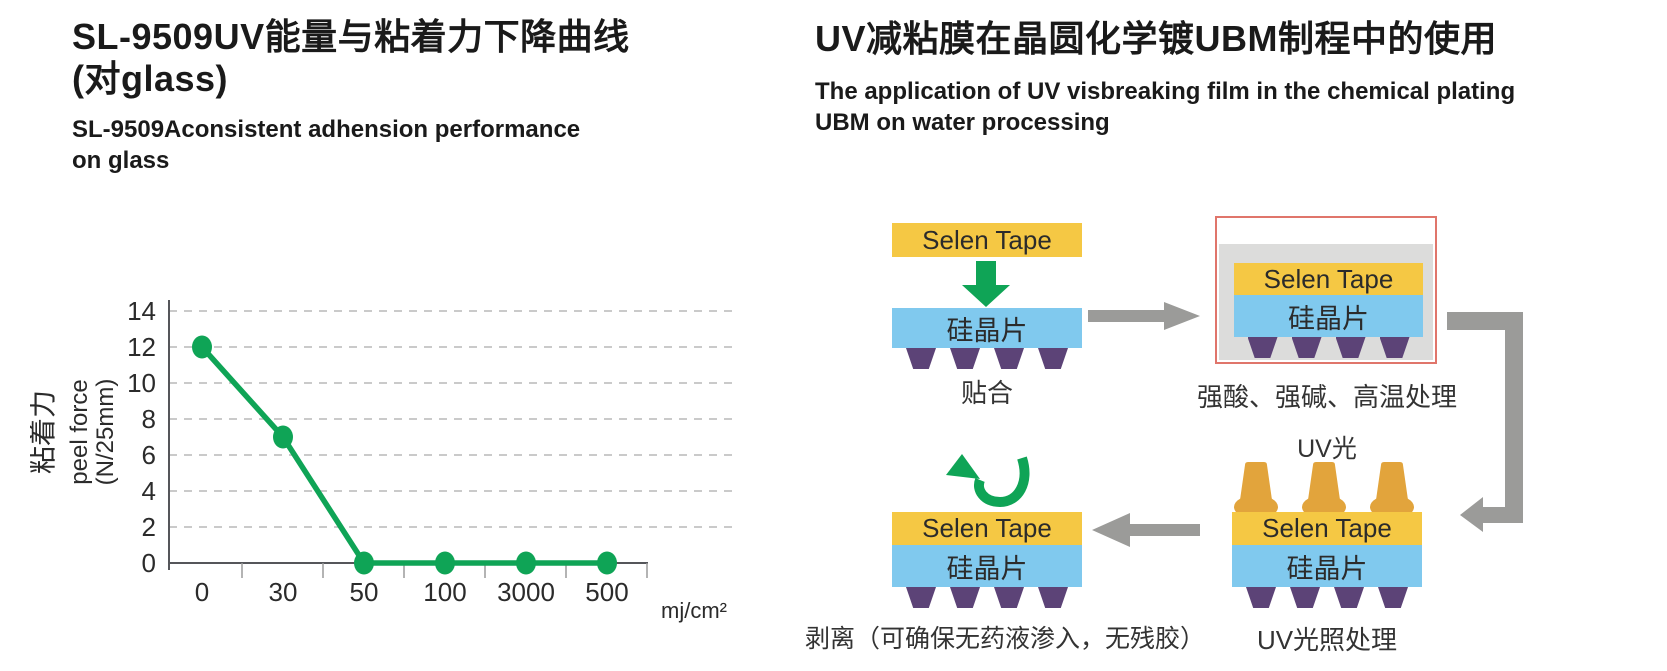  I want to click on uv-light-label: UV光, so click(1327, 449).